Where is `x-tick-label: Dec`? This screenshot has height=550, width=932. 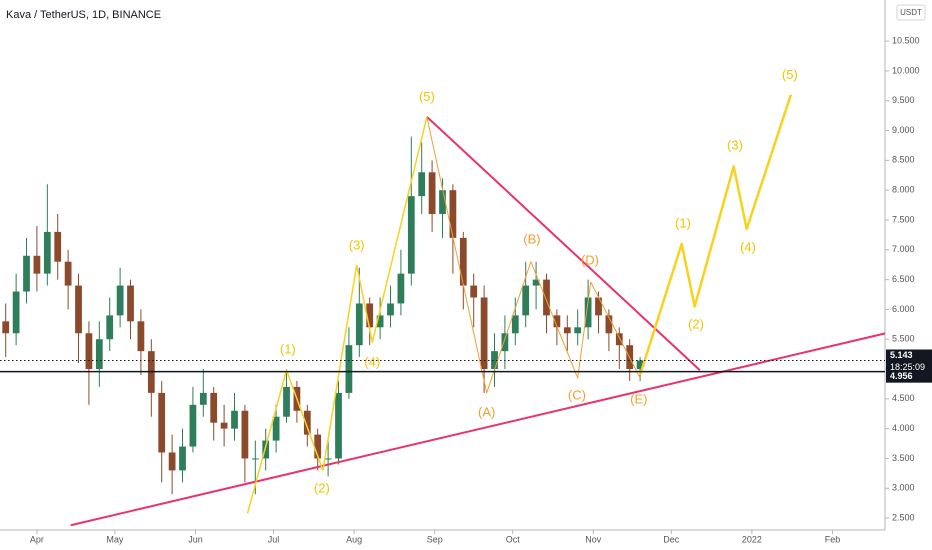
x-tick-label: Dec is located at coordinates (671, 539).